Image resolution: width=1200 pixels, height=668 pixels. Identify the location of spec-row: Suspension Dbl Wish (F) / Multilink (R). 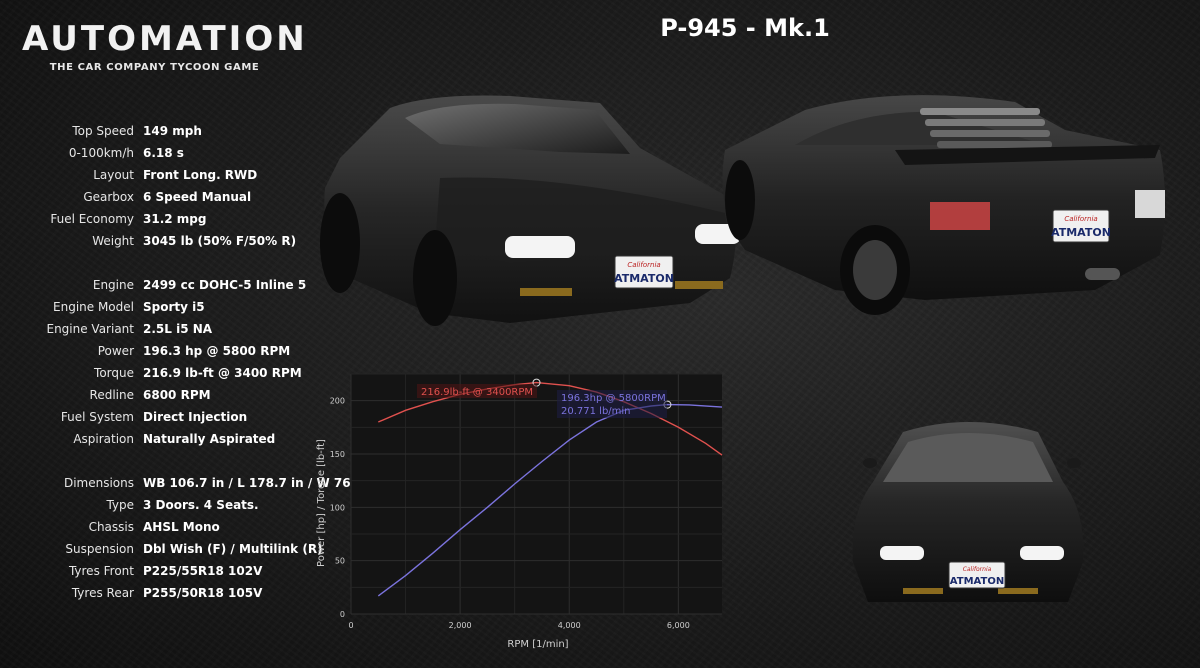
(200, 549).